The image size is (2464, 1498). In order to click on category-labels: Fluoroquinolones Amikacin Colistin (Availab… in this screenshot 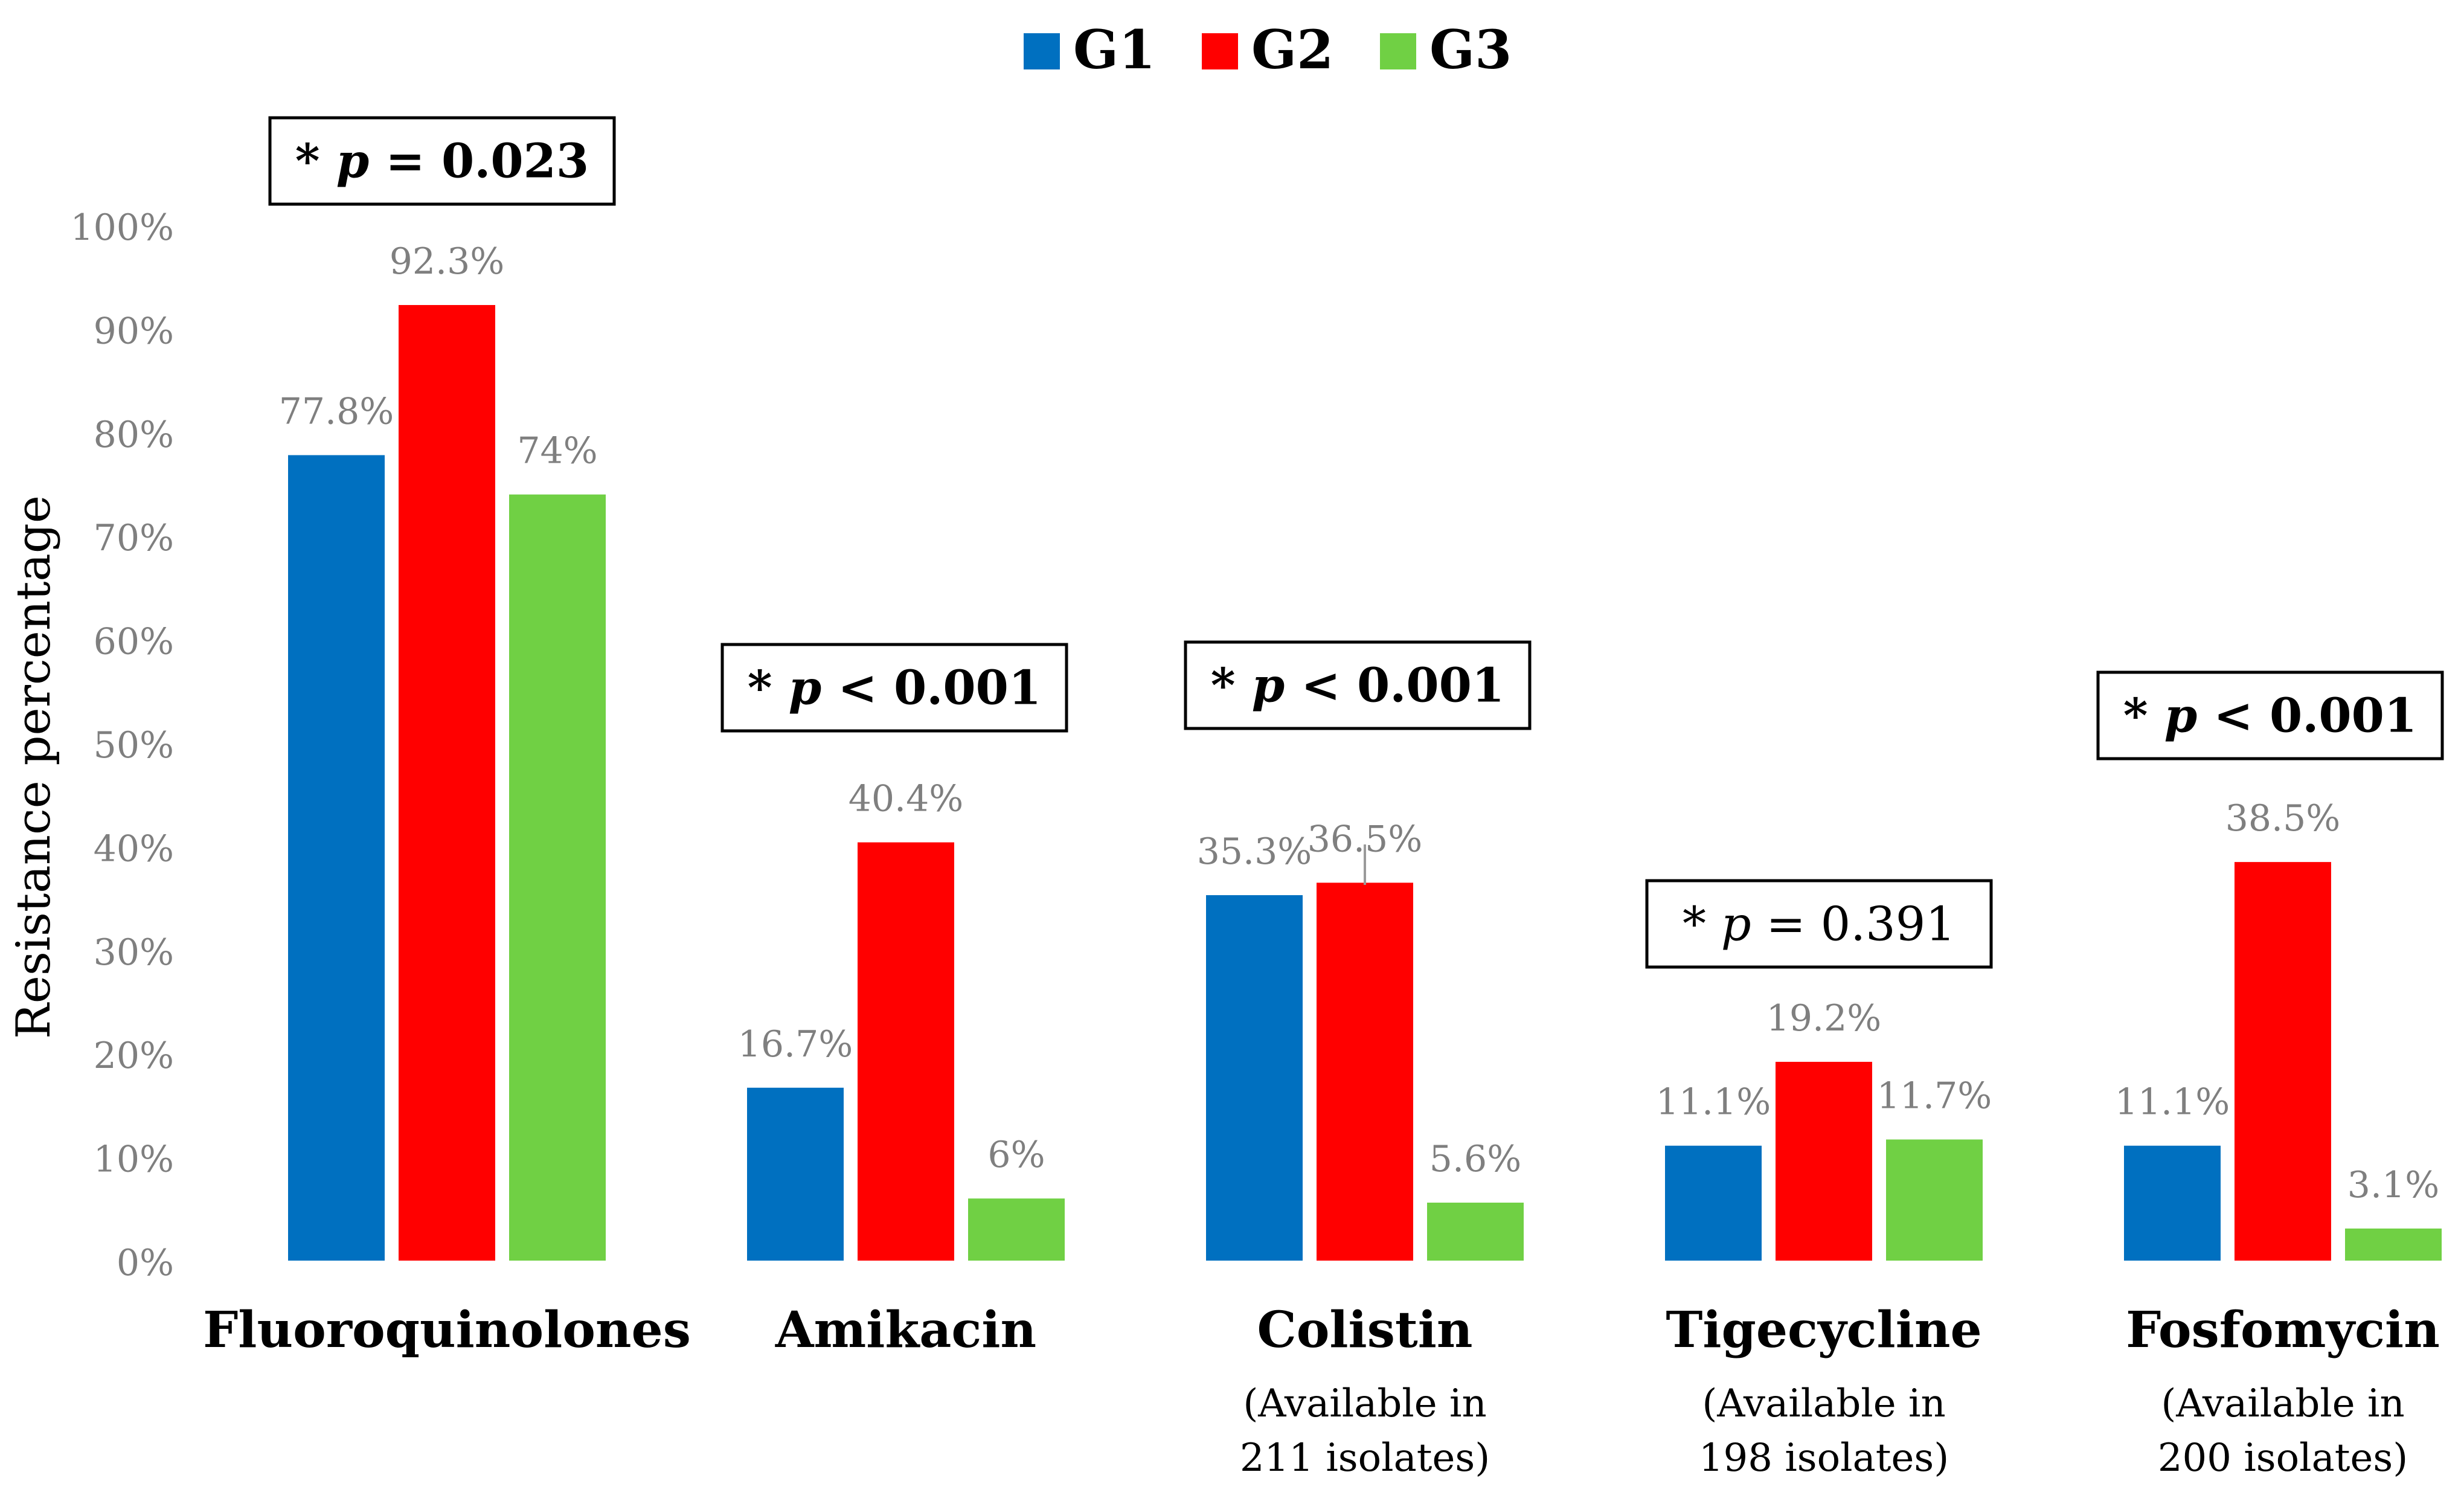, I will do `click(1321, 1390)`.